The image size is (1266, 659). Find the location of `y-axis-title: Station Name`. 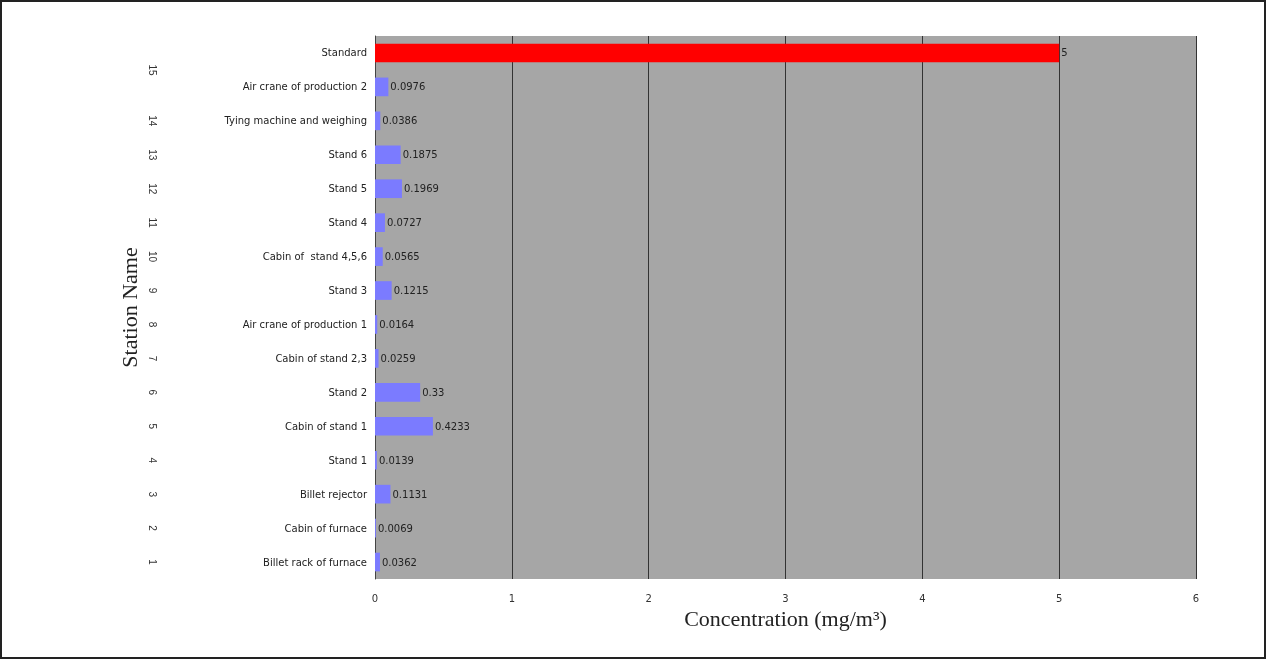

y-axis-title: Station Name is located at coordinates (129, 307).